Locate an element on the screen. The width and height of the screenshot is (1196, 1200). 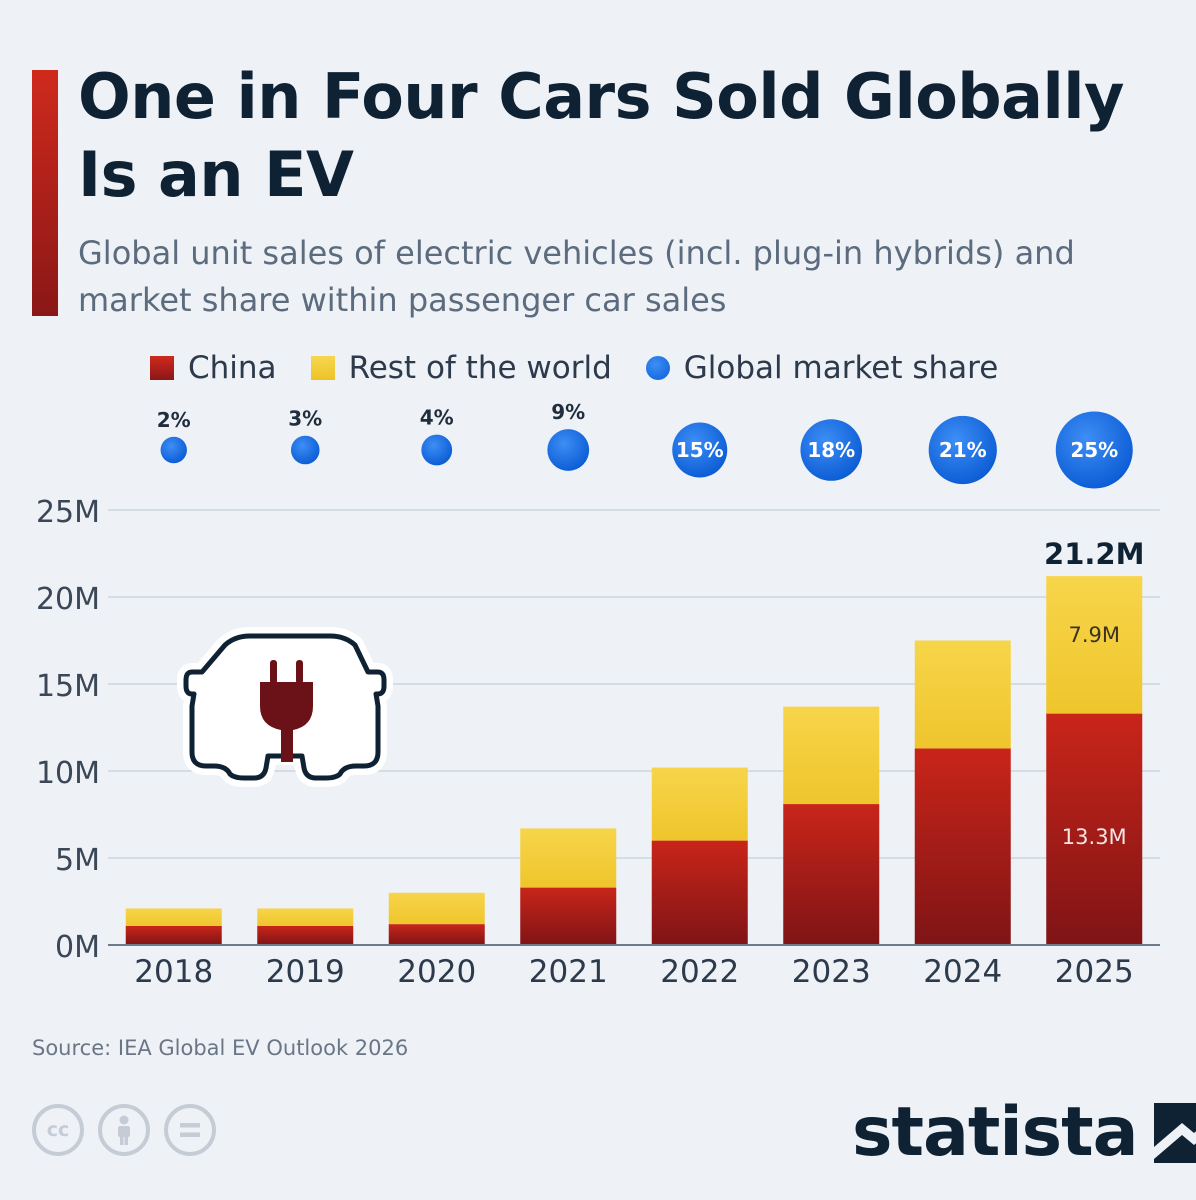
cc-icon: cc is located at coordinates (58, 1130).